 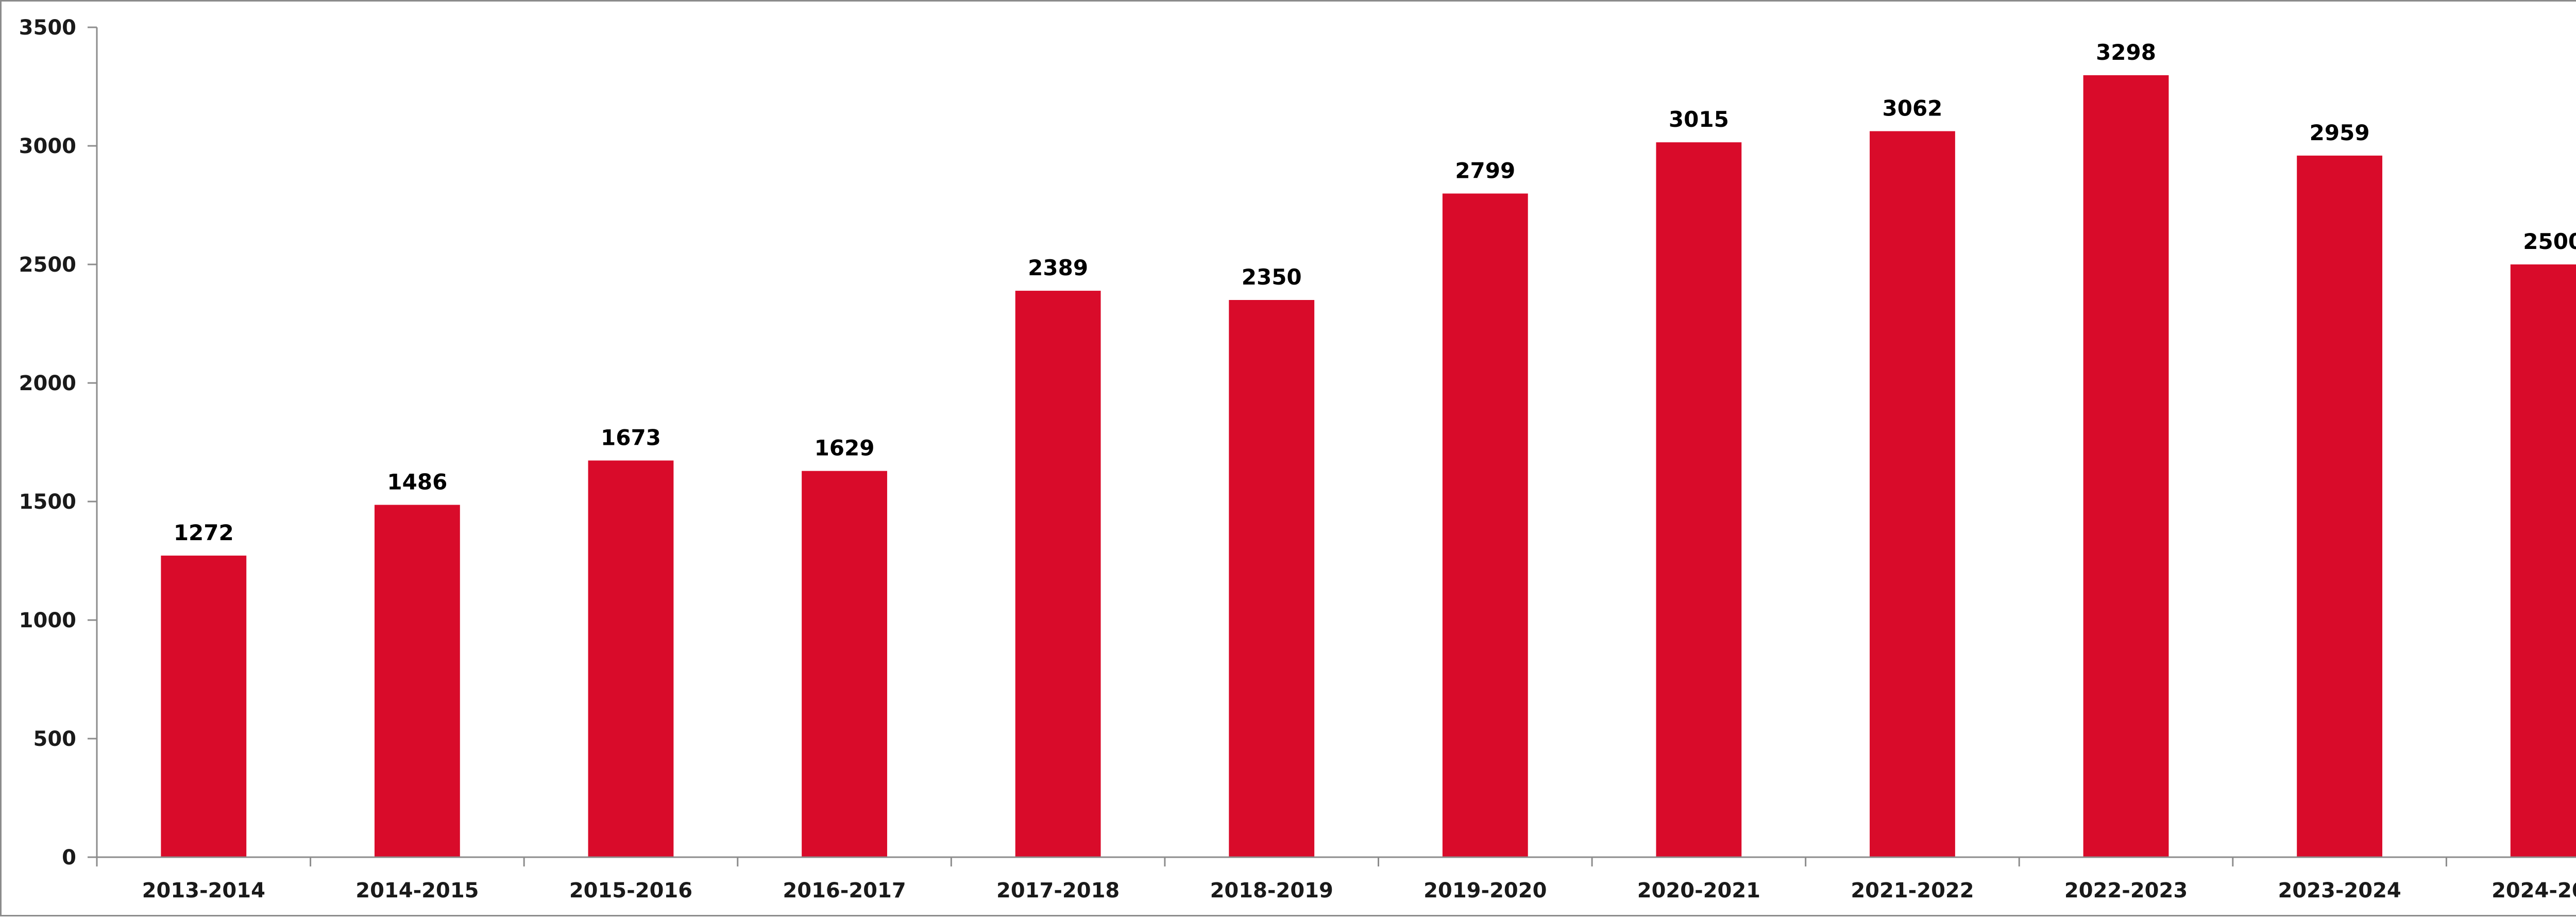 I want to click on x-tick-label: 2022-2023, so click(x=2126, y=891).